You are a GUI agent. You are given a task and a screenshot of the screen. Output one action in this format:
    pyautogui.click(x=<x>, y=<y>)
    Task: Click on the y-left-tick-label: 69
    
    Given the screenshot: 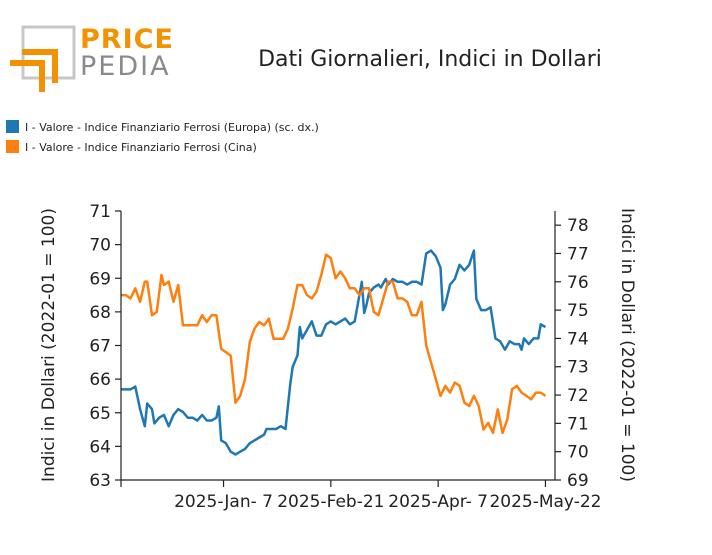 What is the action you would take?
    pyautogui.click(x=100, y=279)
    